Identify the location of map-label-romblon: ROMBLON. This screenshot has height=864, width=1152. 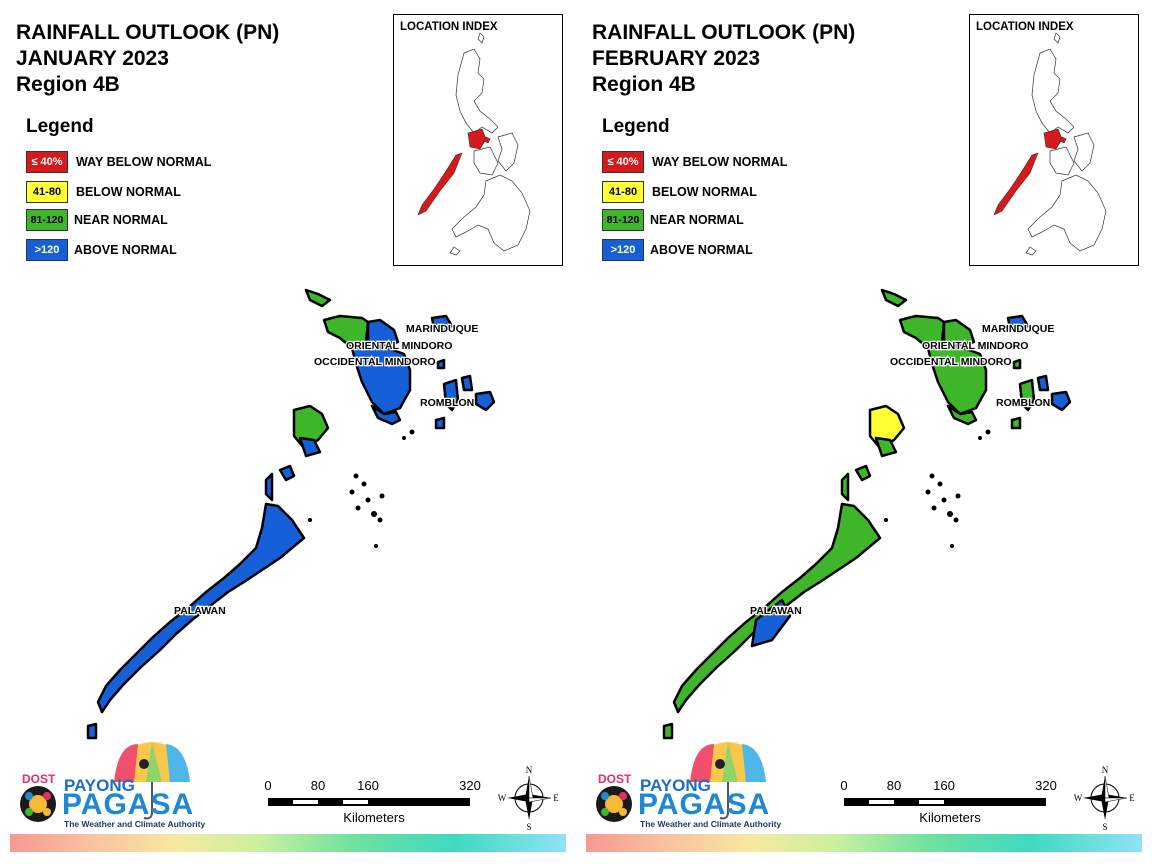
(447, 403).